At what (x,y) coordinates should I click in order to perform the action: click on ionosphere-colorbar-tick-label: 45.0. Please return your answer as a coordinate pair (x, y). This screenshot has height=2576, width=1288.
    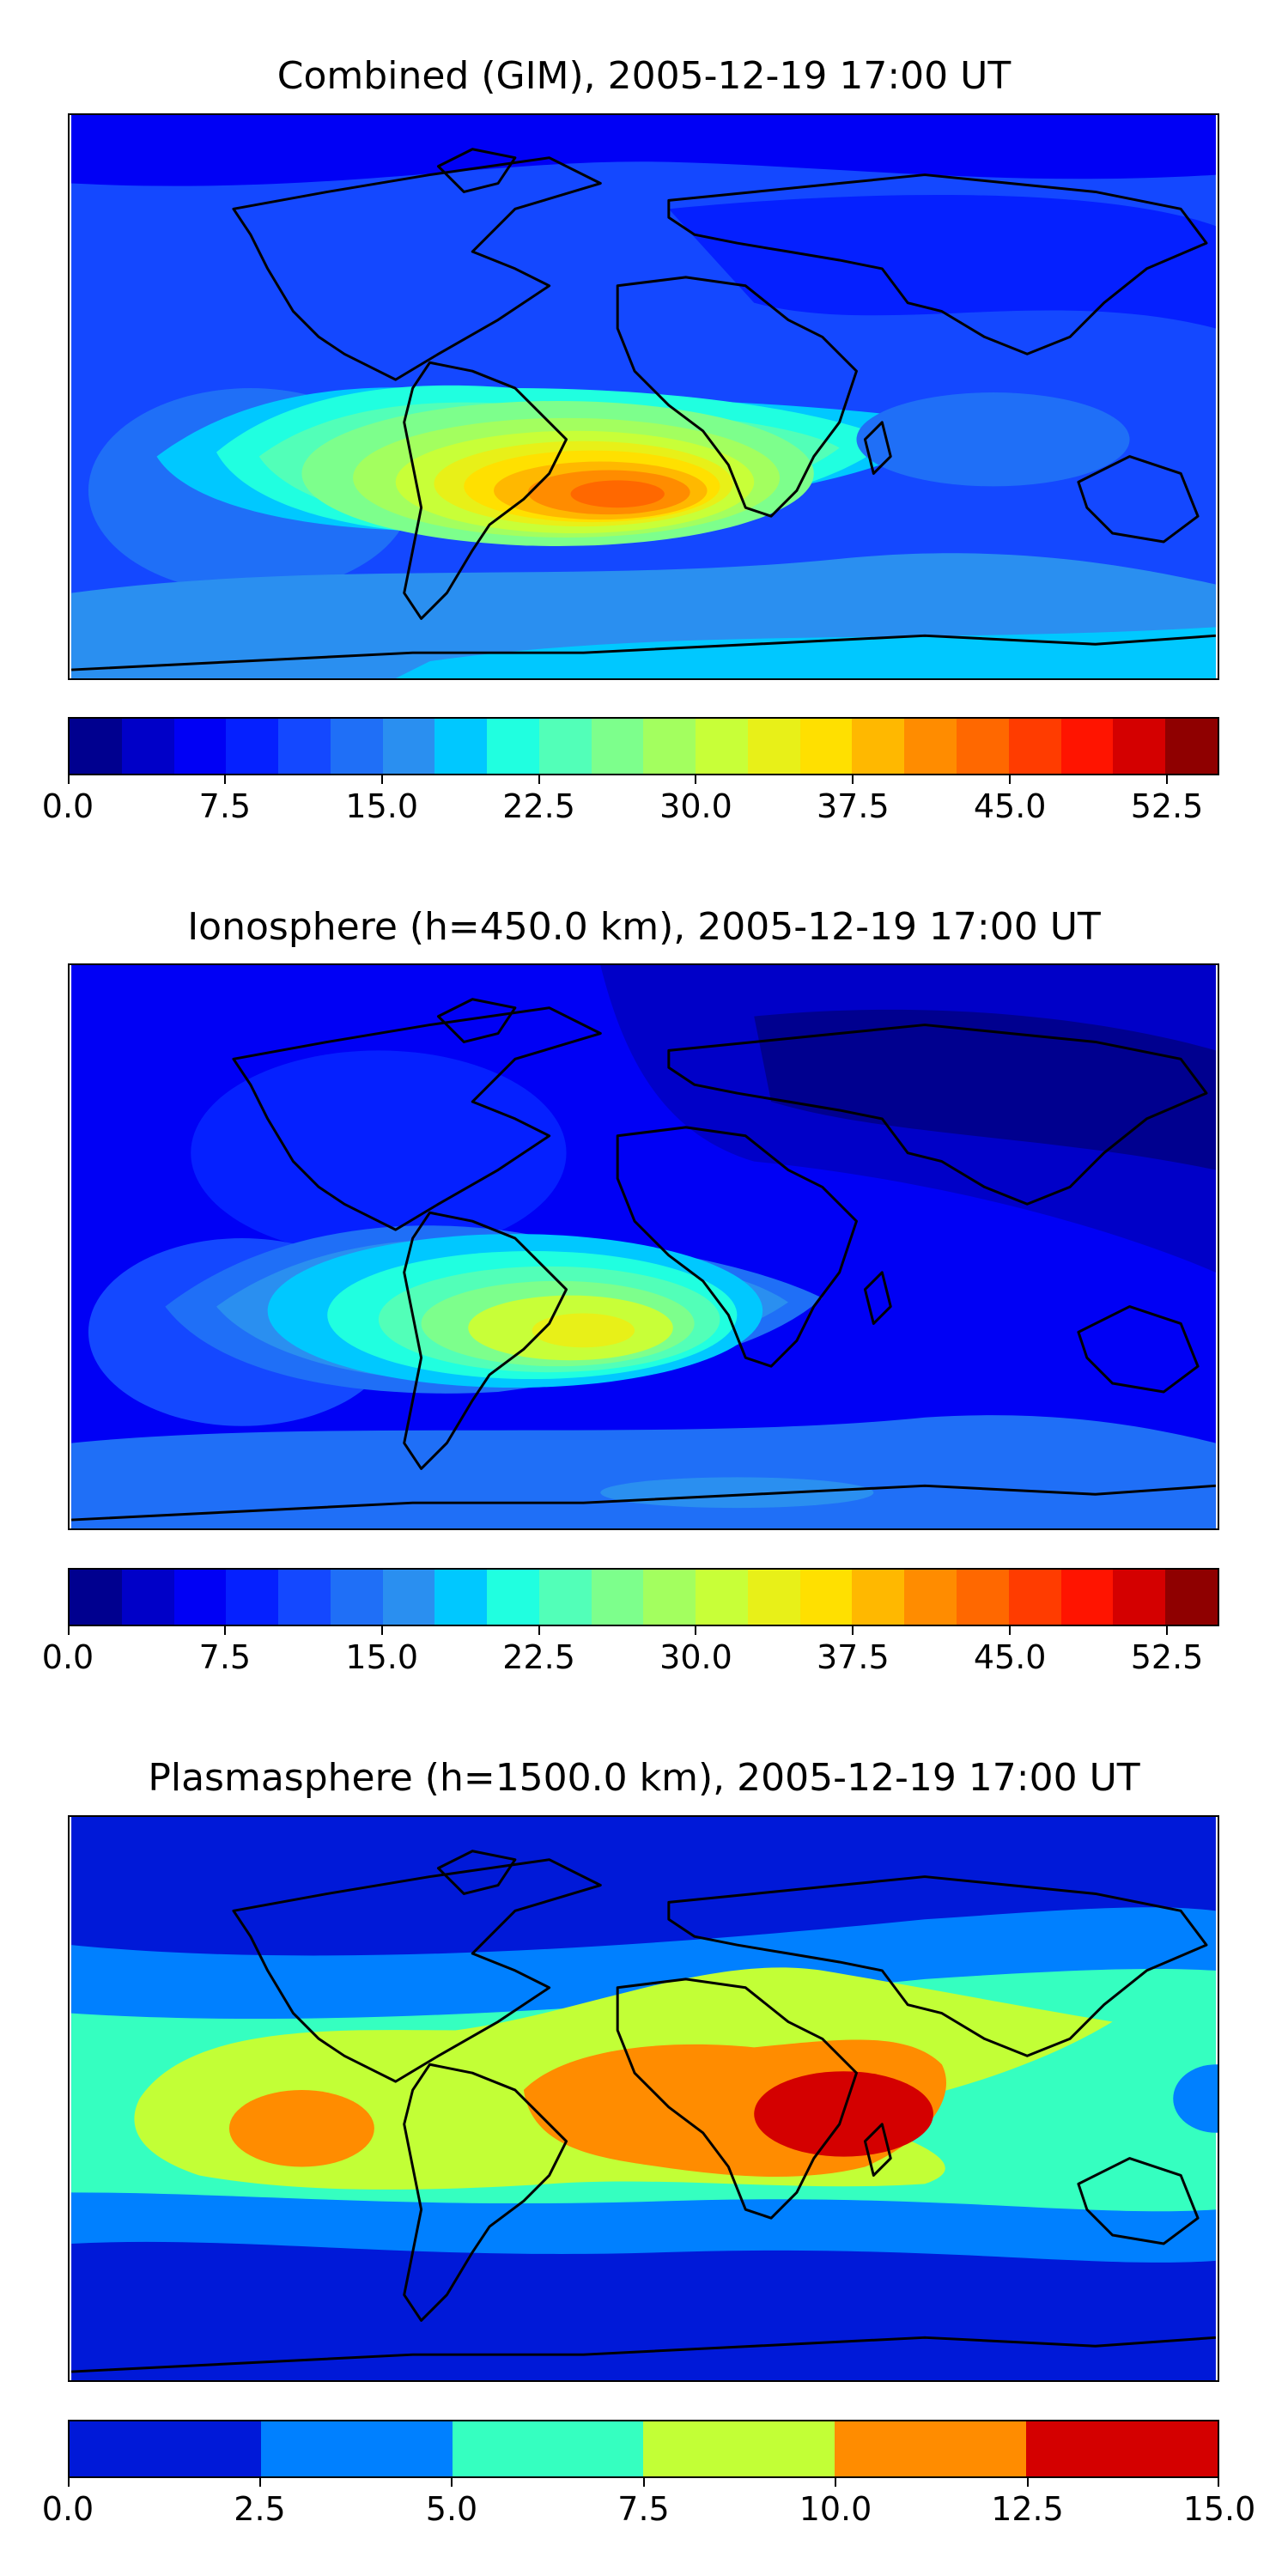
    Looking at the image, I should click on (1010, 1657).